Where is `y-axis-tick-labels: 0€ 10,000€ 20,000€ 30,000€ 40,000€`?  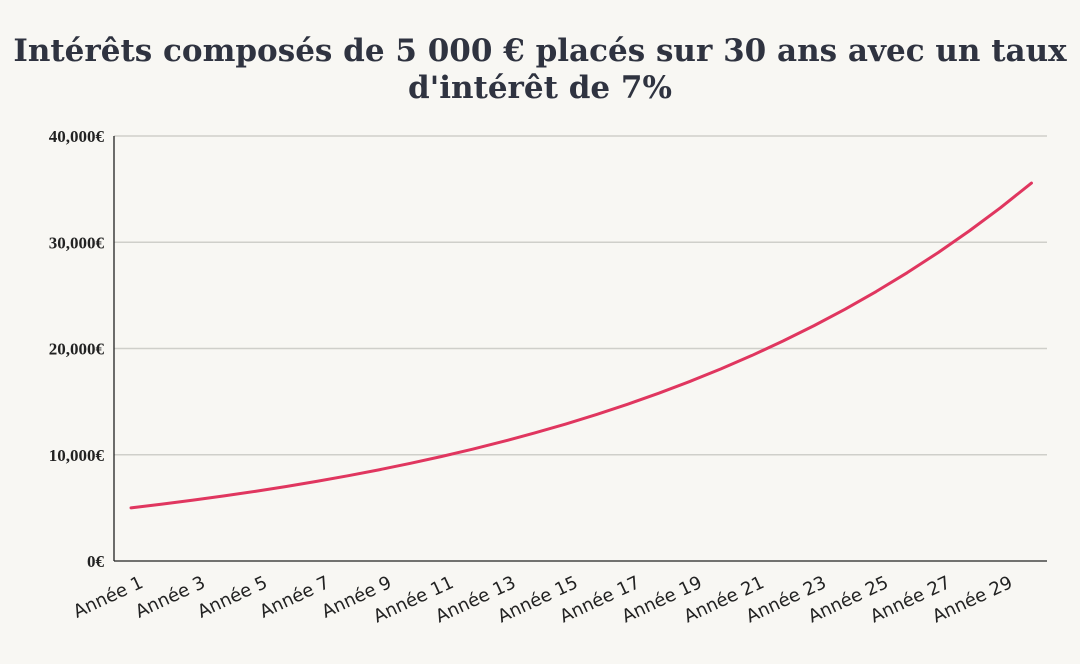
y-axis-tick-labels: 0€ 10,000€ 20,000€ 30,000€ 40,000€ is located at coordinates (77, 349).